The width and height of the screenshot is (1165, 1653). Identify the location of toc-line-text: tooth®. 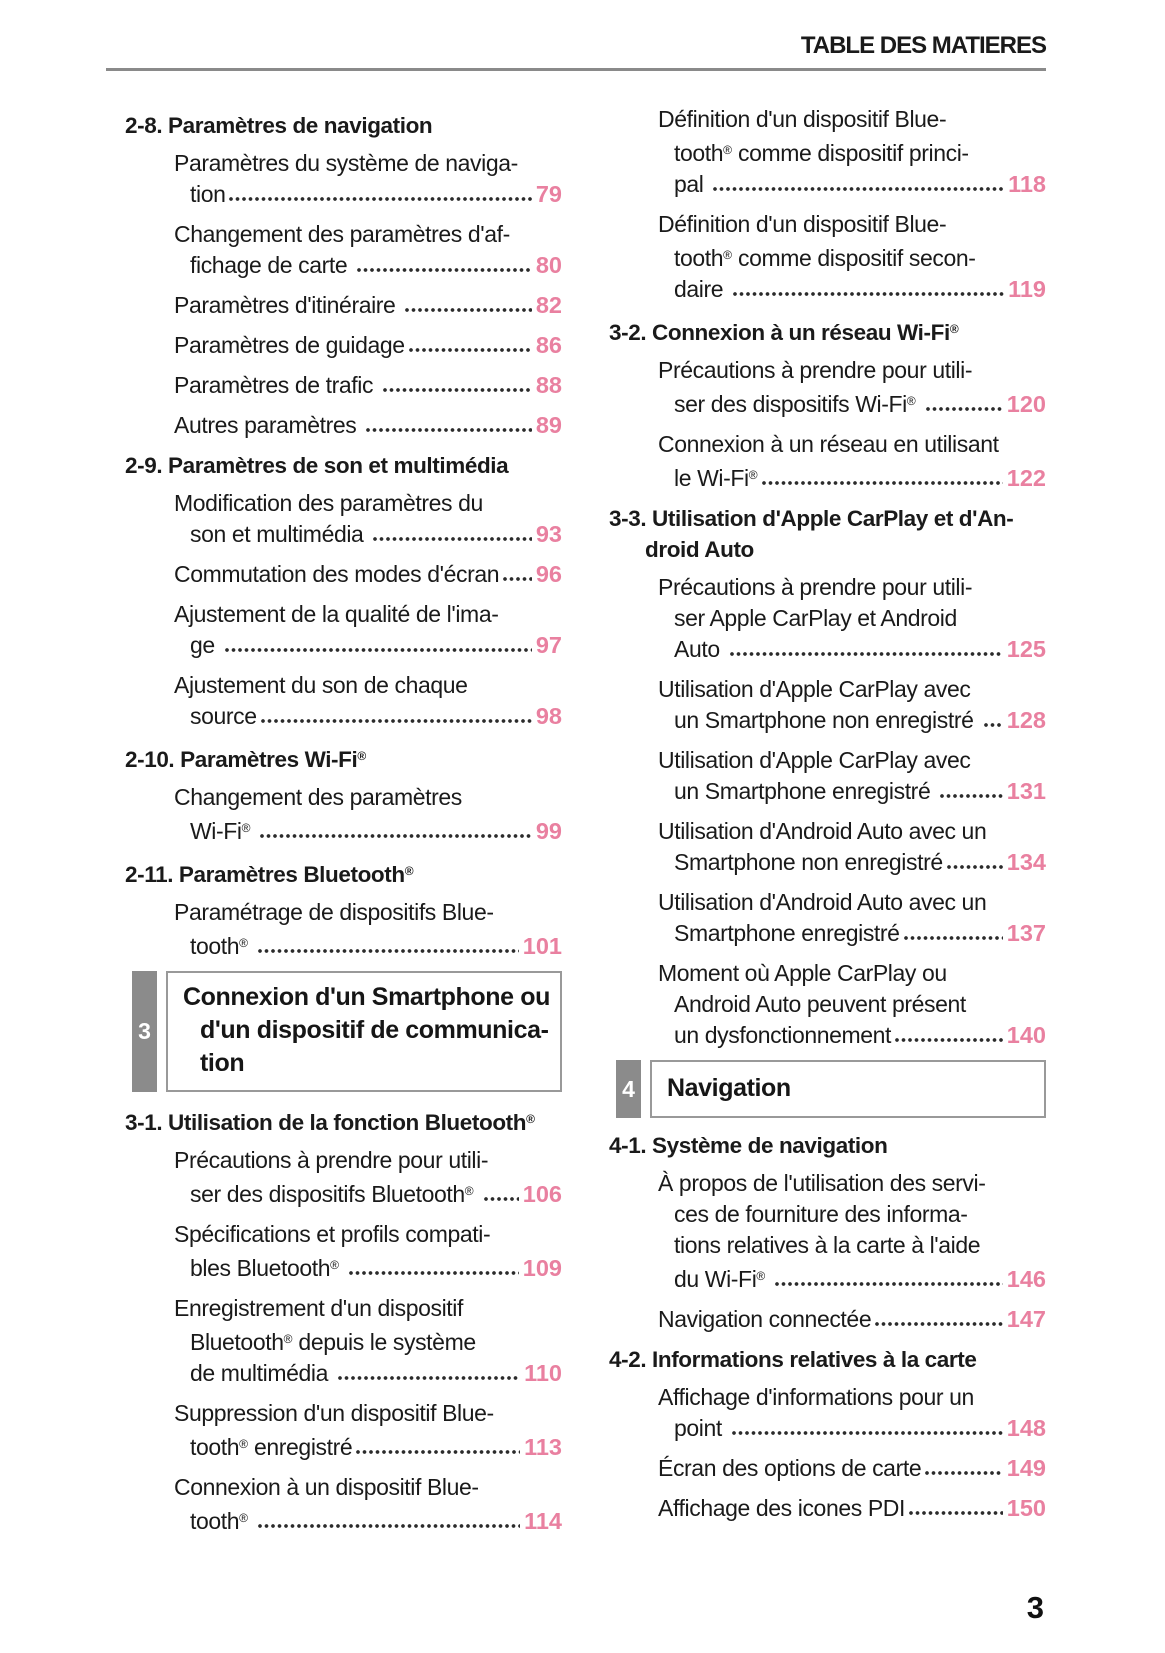
(219, 946).